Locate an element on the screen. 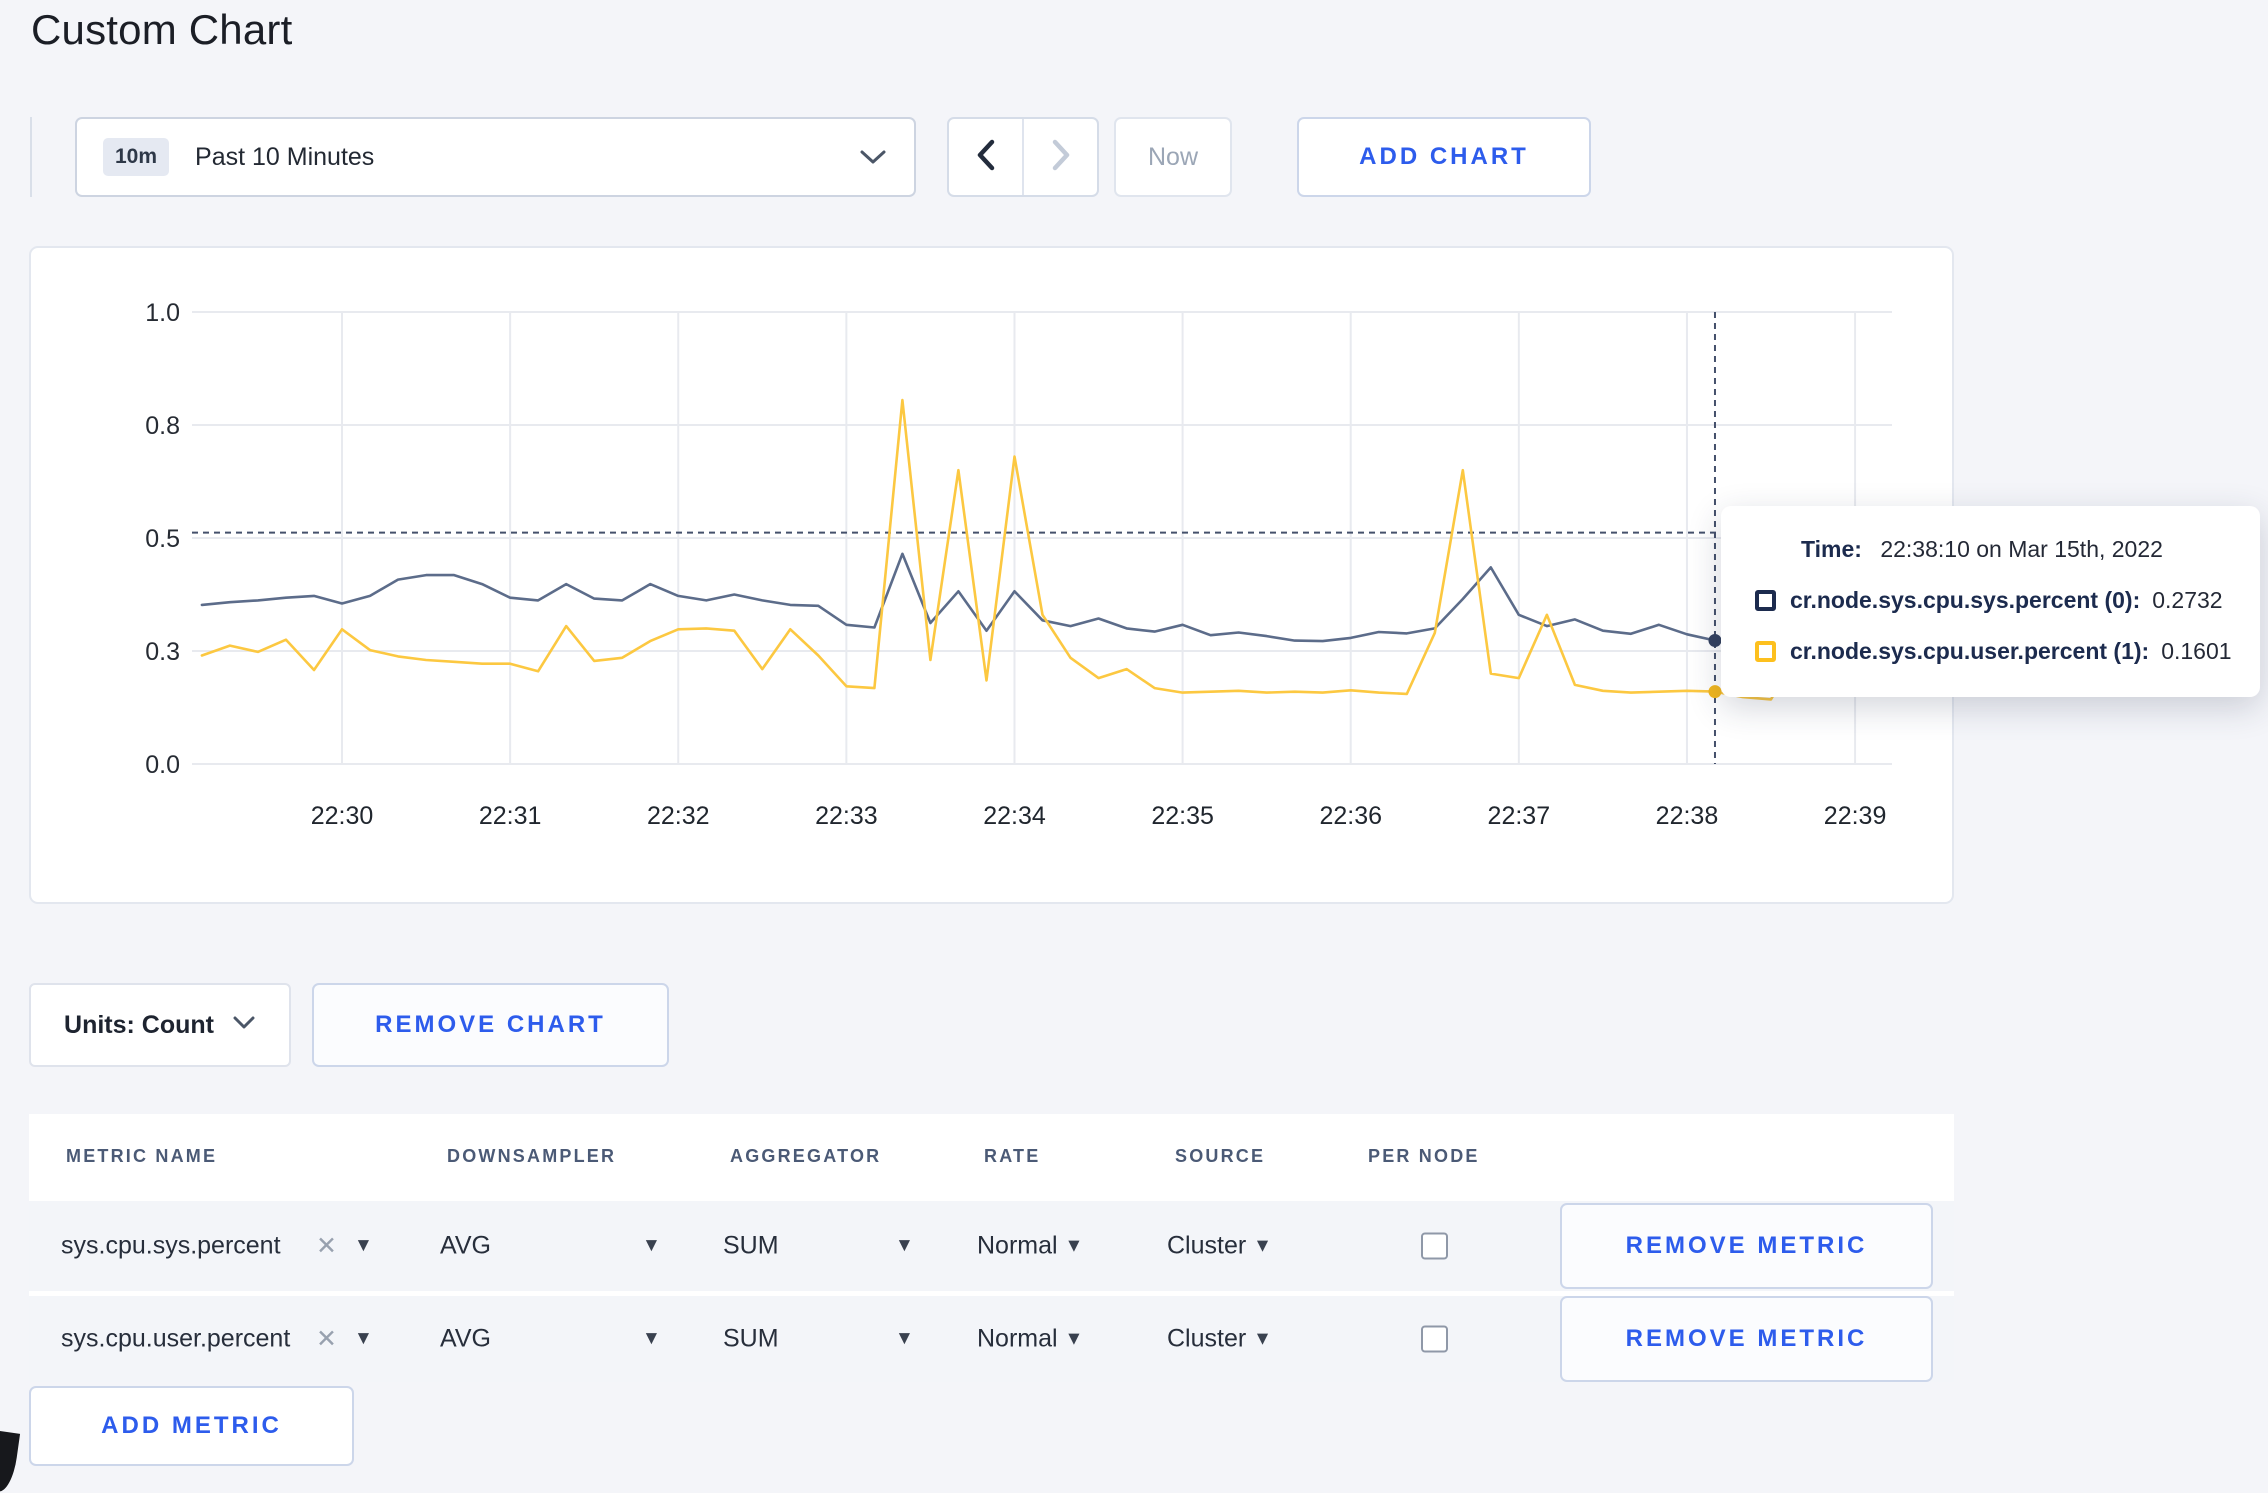 The image size is (2268, 1493). chevron-left-icon is located at coordinates (986, 157).